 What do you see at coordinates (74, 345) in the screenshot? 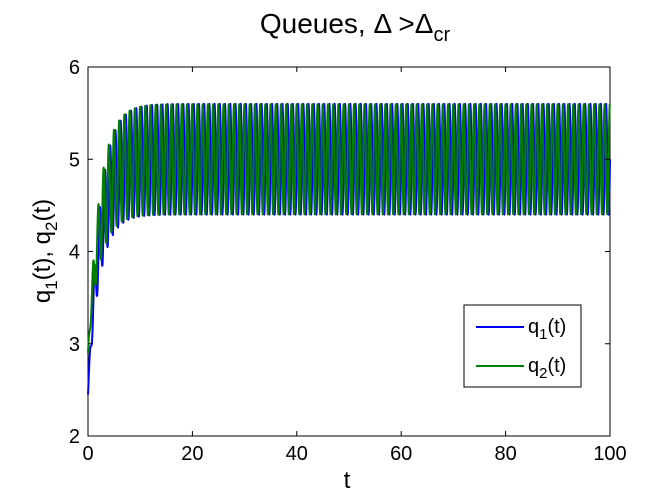
I see `y-tick-label: 3` at bounding box center [74, 345].